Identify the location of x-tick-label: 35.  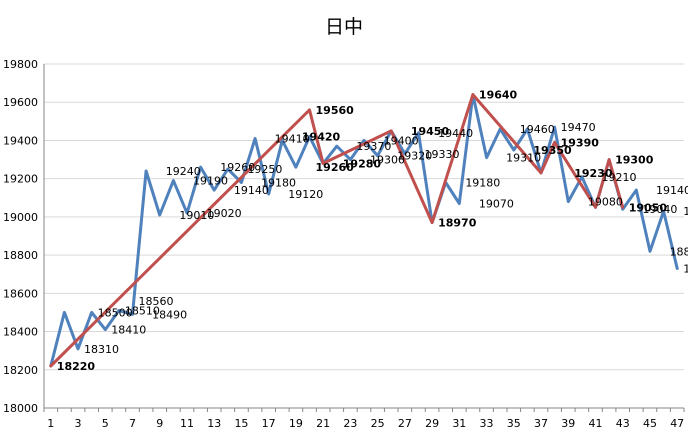
(514, 423).